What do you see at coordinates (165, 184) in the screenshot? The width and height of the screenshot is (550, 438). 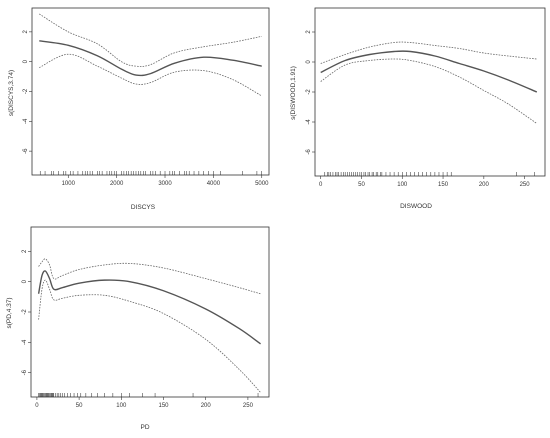 I see `x-tick-label: 3000` at bounding box center [165, 184].